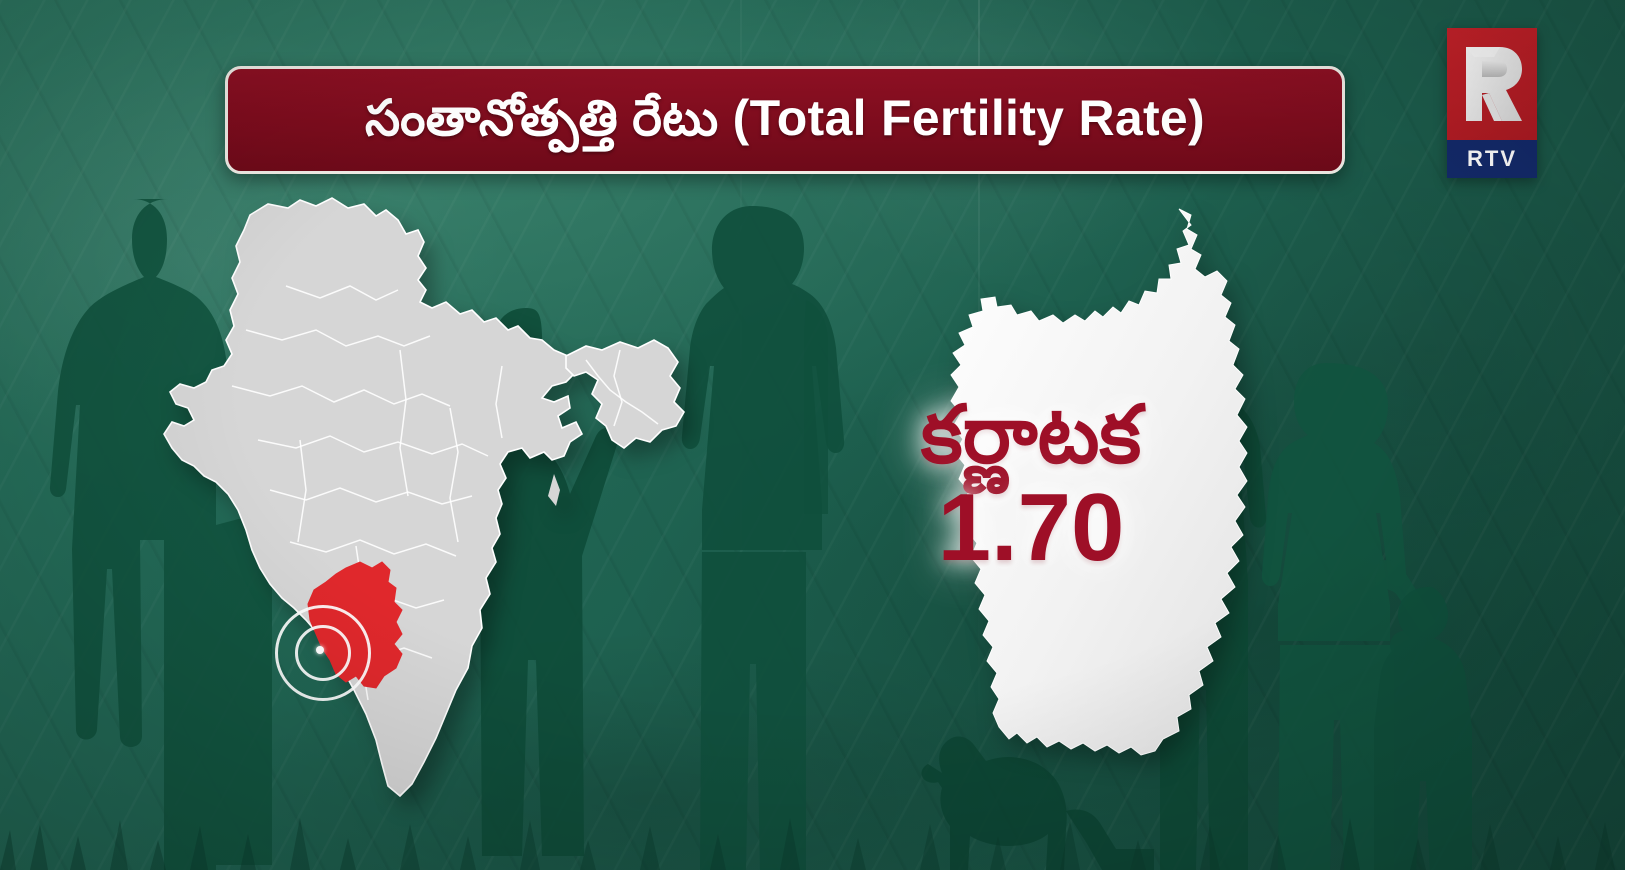  What do you see at coordinates (355, 625) in the screenshot?
I see `karnataka-highlight` at bounding box center [355, 625].